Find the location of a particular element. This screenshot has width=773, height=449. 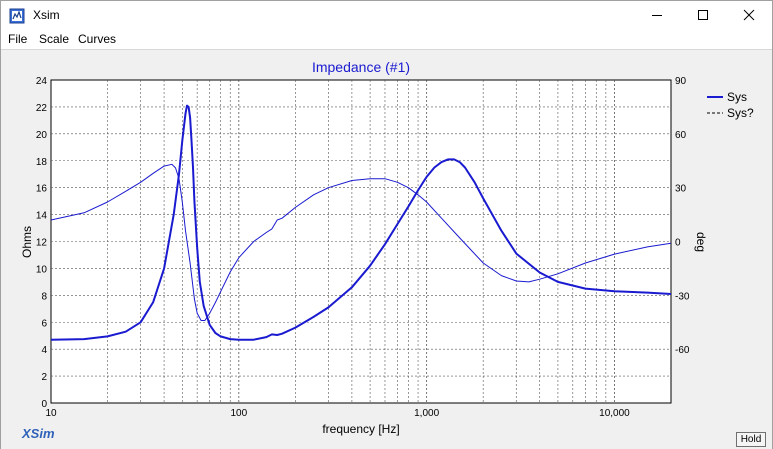

y-tick-label: 22 is located at coordinates (42, 108).